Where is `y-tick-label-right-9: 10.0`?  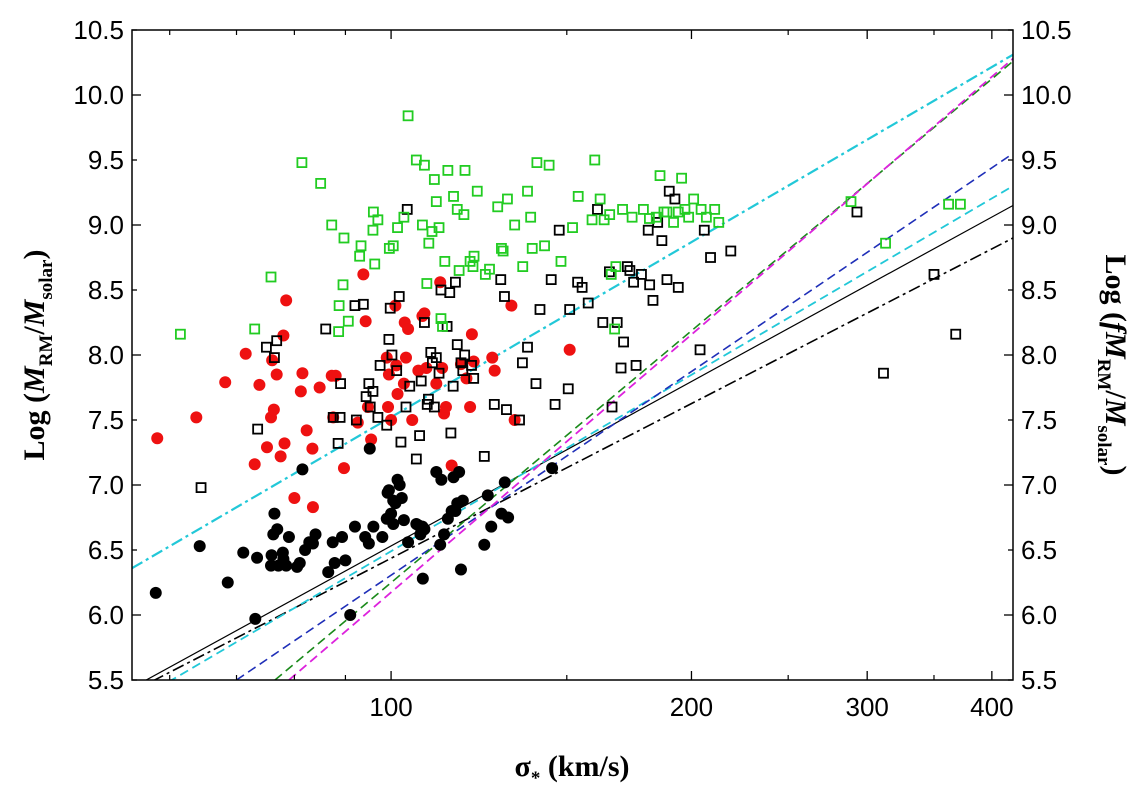
y-tick-label-right-9: 10.0 is located at coordinates (1046, 95).